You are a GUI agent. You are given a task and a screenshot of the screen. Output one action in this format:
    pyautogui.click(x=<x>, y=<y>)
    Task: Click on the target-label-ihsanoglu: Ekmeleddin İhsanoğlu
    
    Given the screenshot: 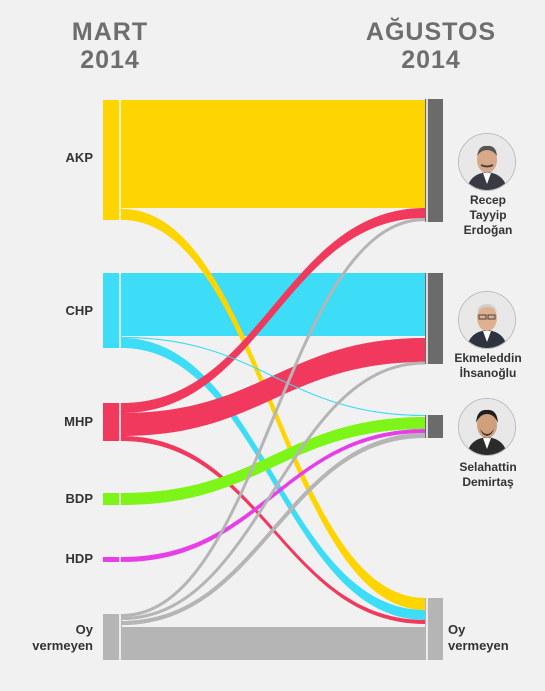 What is the action you would take?
    pyautogui.click(x=488, y=366)
    